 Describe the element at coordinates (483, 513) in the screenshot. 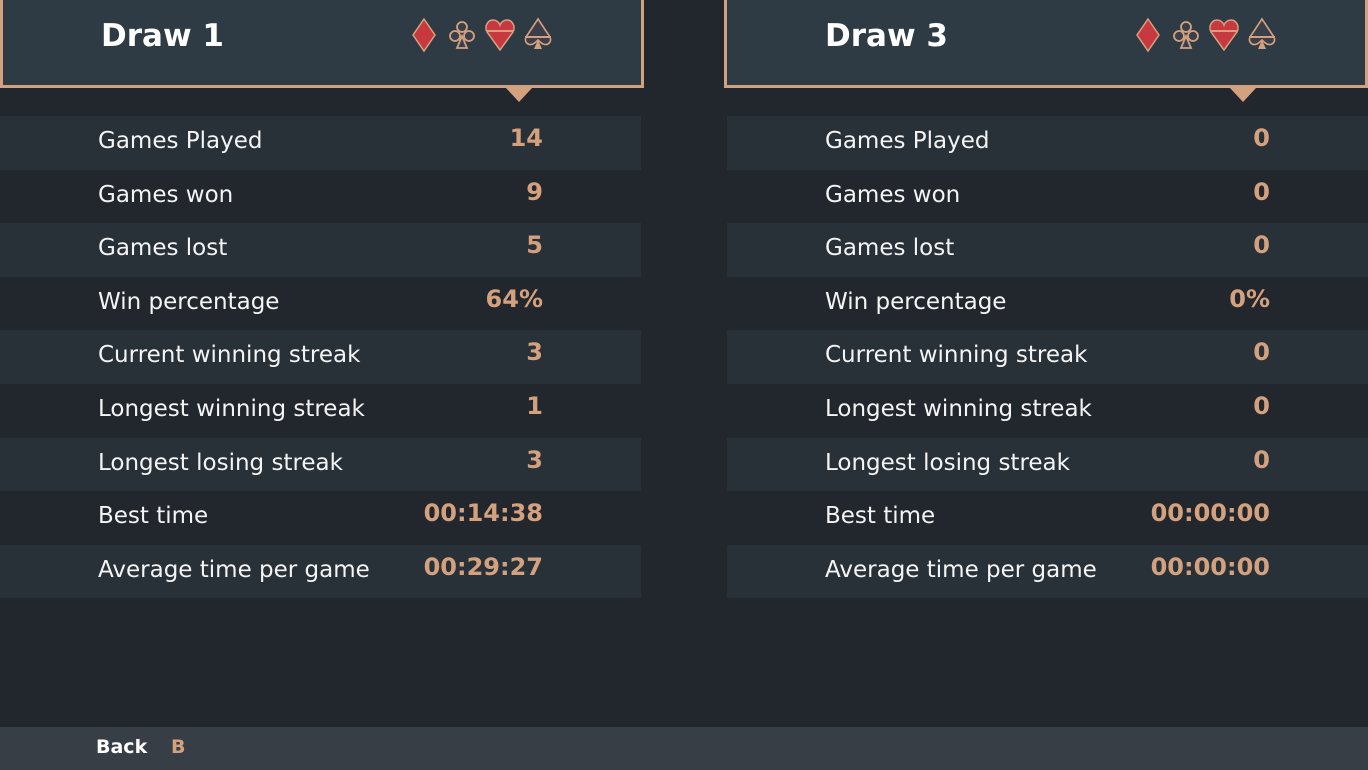

I see `stat-value: 00:14:38` at that location.